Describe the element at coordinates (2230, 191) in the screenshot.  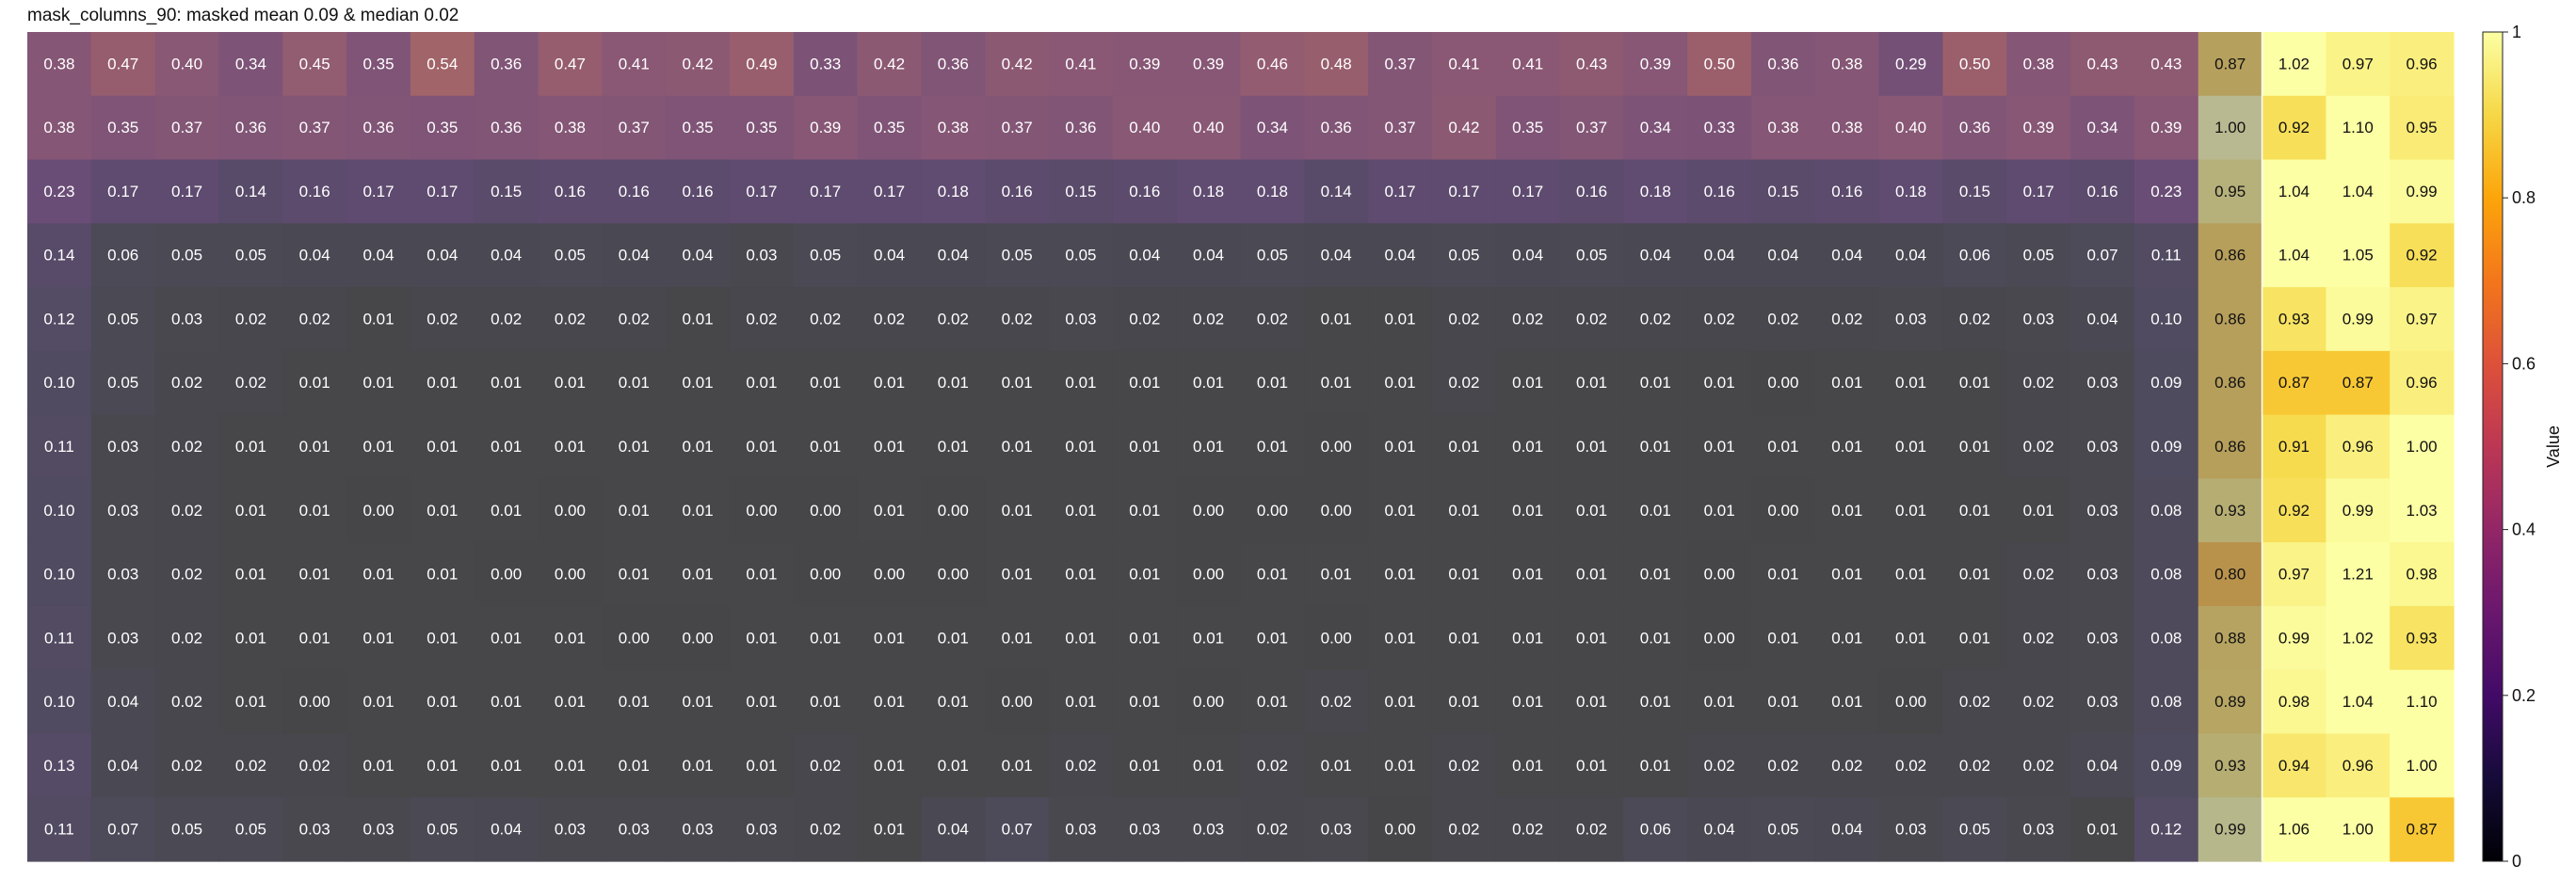
I see `heatmap-cell-label: 0.95` at that location.